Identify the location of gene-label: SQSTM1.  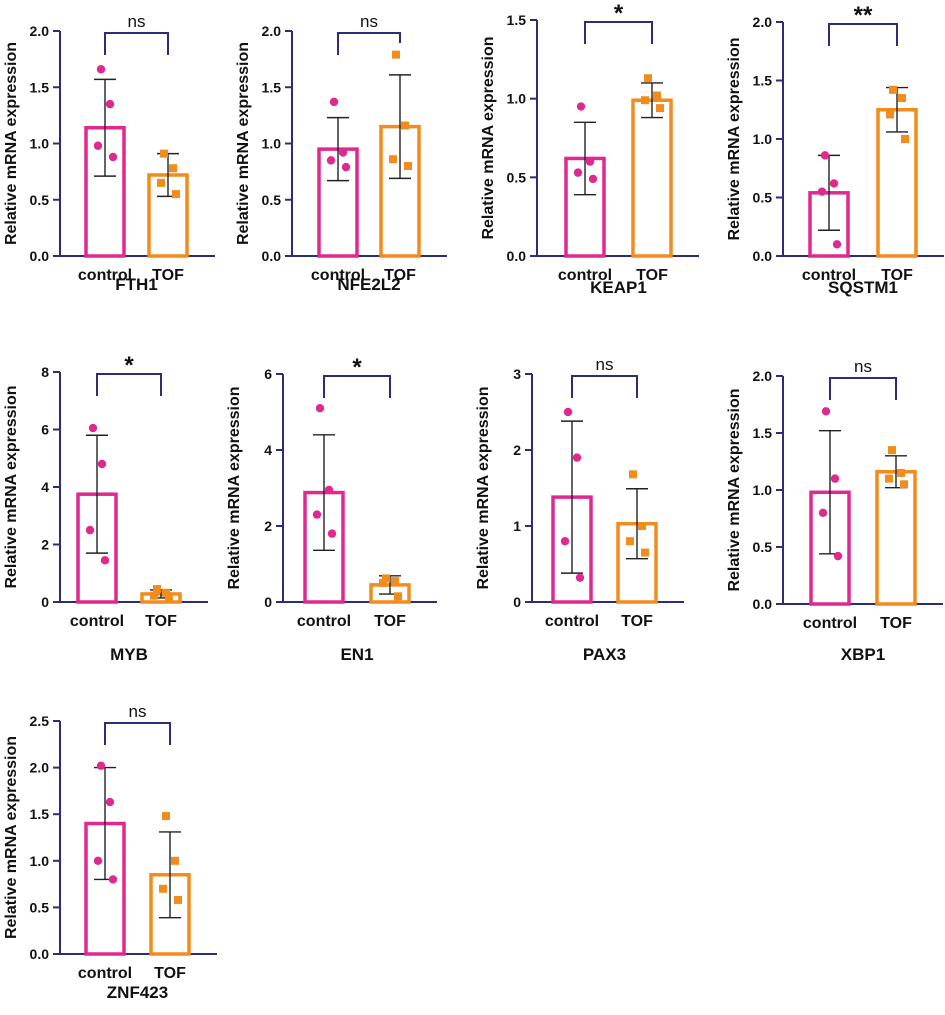
(863, 287).